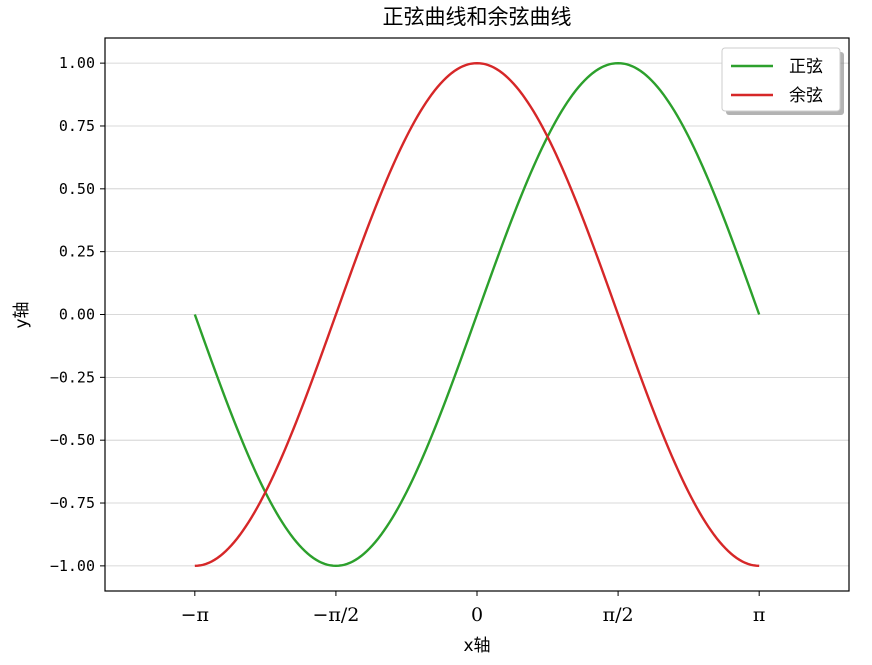 The image size is (872, 665). Describe the element at coordinates (806, 67) in the screenshot. I see `legend-label: 正弦` at that location.